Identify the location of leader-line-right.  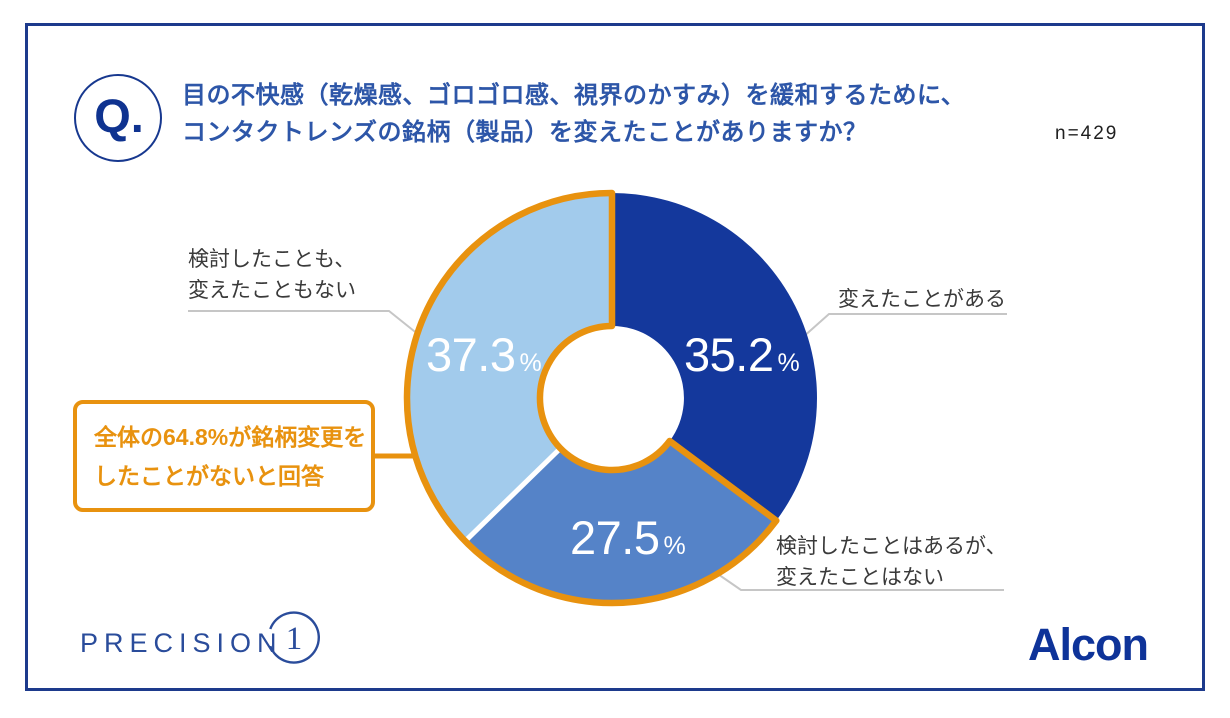
(904, 326).